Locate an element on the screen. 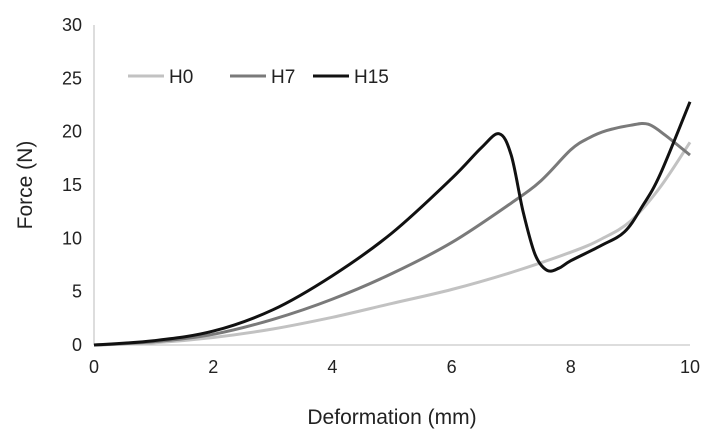 The image size is (712, 441). x-tick-labels: 0 2 4 6 8 10 is located at coordinates (394, 367).